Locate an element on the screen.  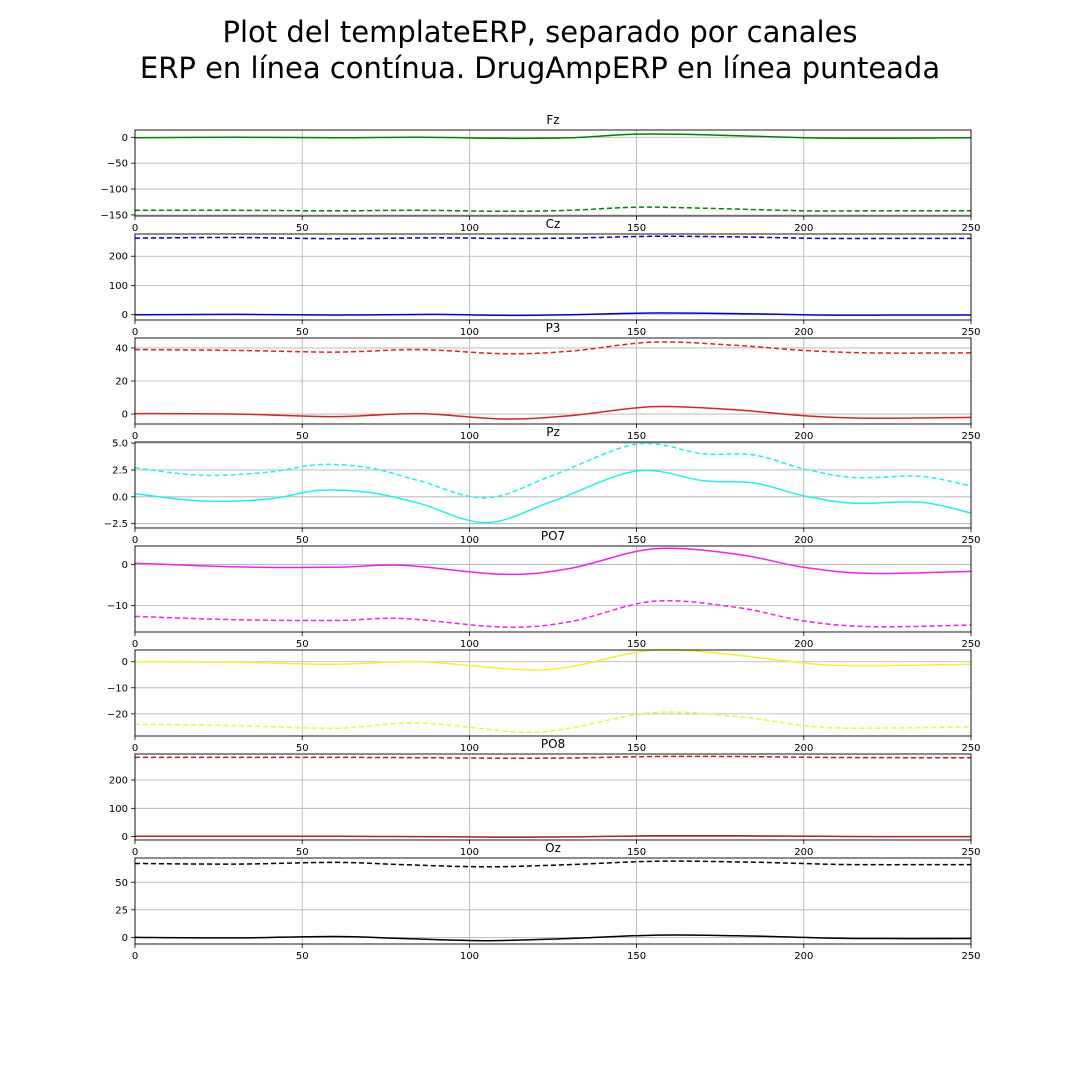
subplot-pz: 0 50 100 150 200 250 5.0 2.5 0.0 −2.5 Pz is located at coordinates (542, 485).